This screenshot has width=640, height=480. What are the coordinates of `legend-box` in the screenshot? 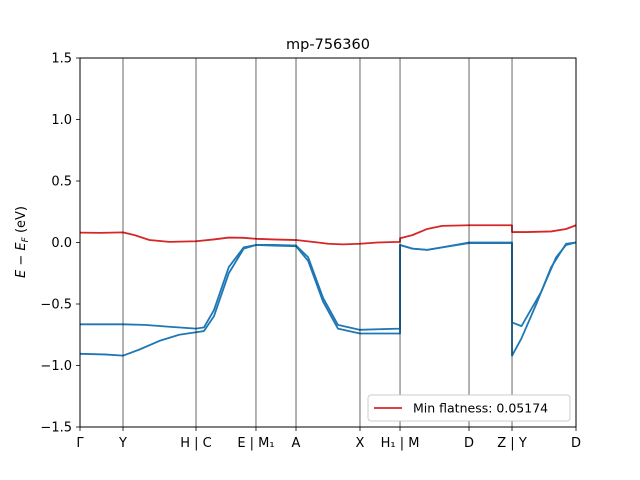 It's located at (469, 408).